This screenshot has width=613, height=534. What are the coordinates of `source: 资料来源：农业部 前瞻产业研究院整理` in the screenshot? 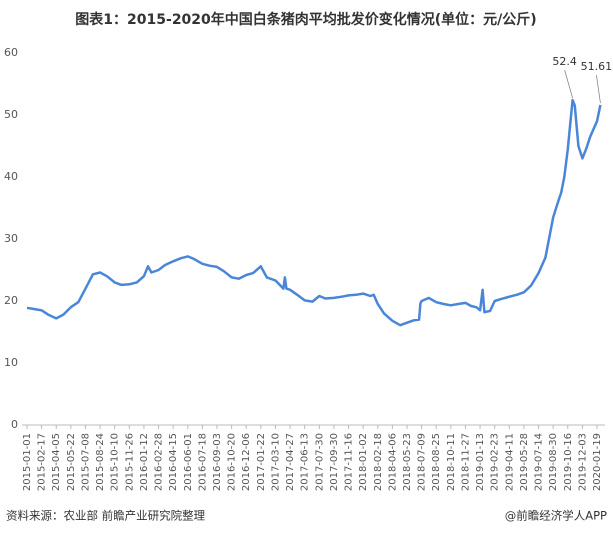 It's located at (106, 516).